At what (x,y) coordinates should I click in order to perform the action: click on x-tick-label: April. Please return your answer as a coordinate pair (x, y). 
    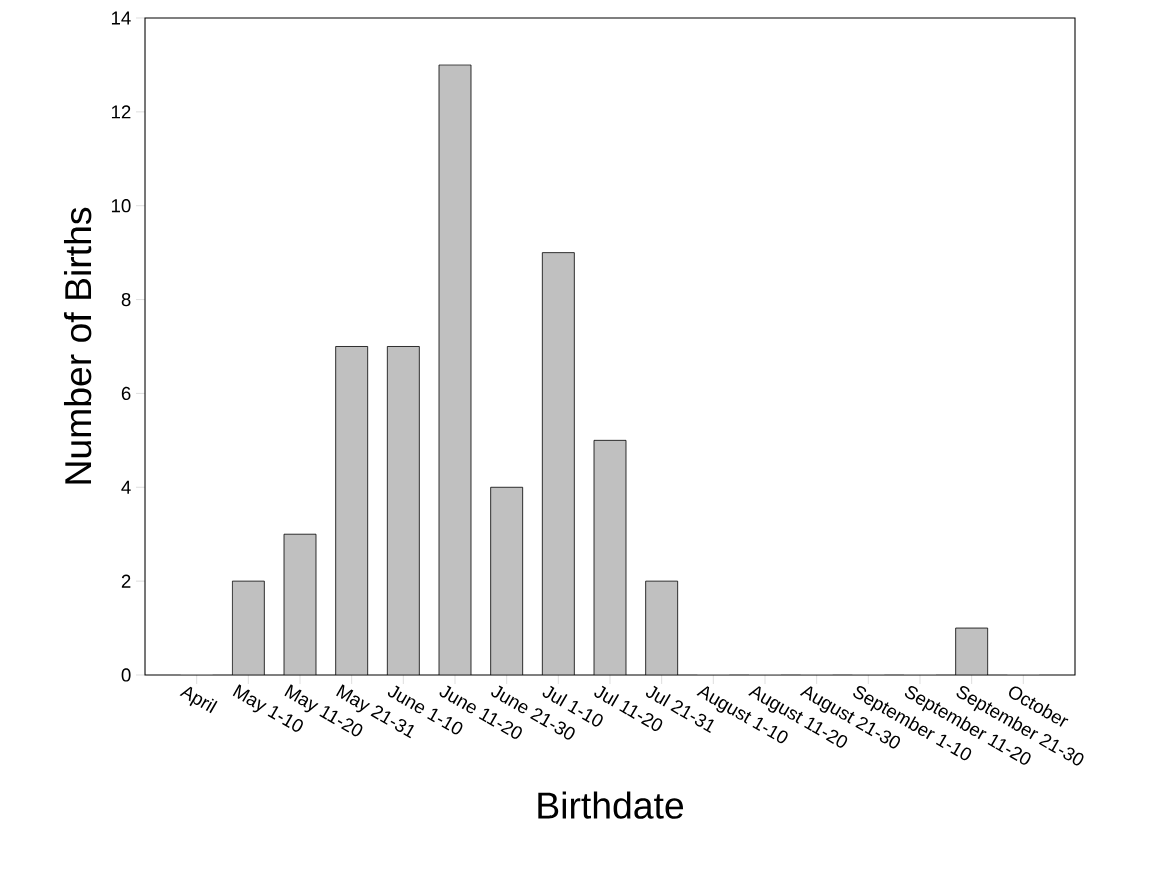
    Looking at the image, I should click on (198, 700).